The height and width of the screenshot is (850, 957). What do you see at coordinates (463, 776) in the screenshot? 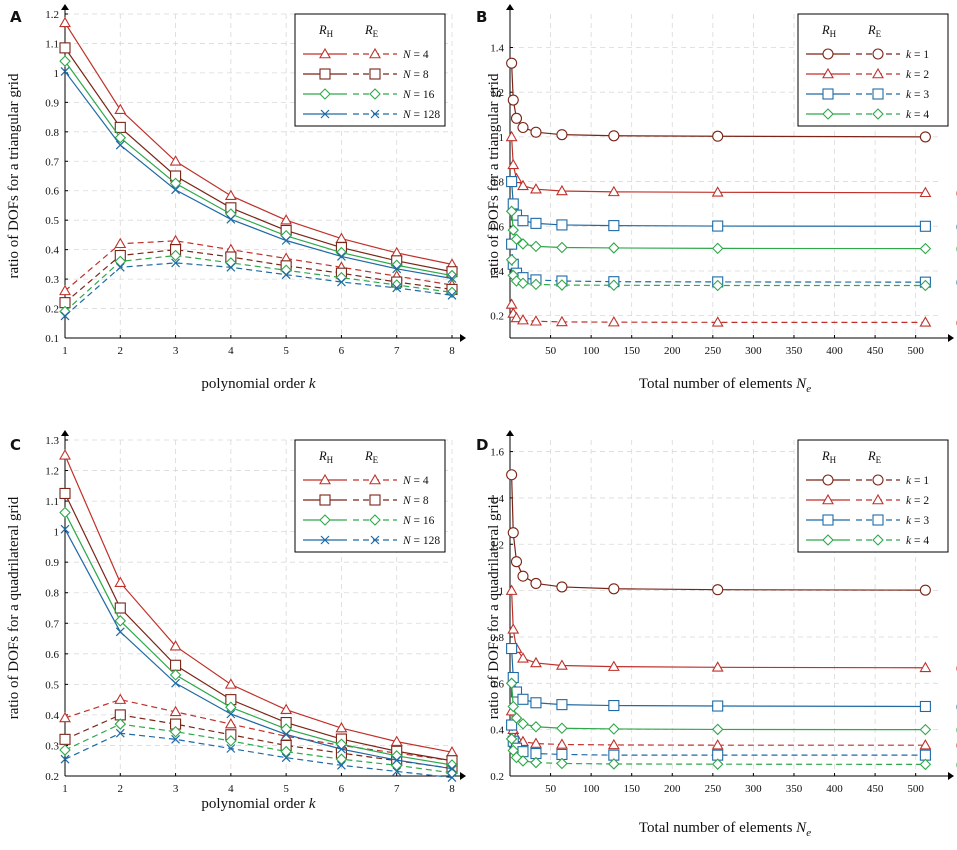
I see `x-axis-arrow` at bounding box center [463, 776].